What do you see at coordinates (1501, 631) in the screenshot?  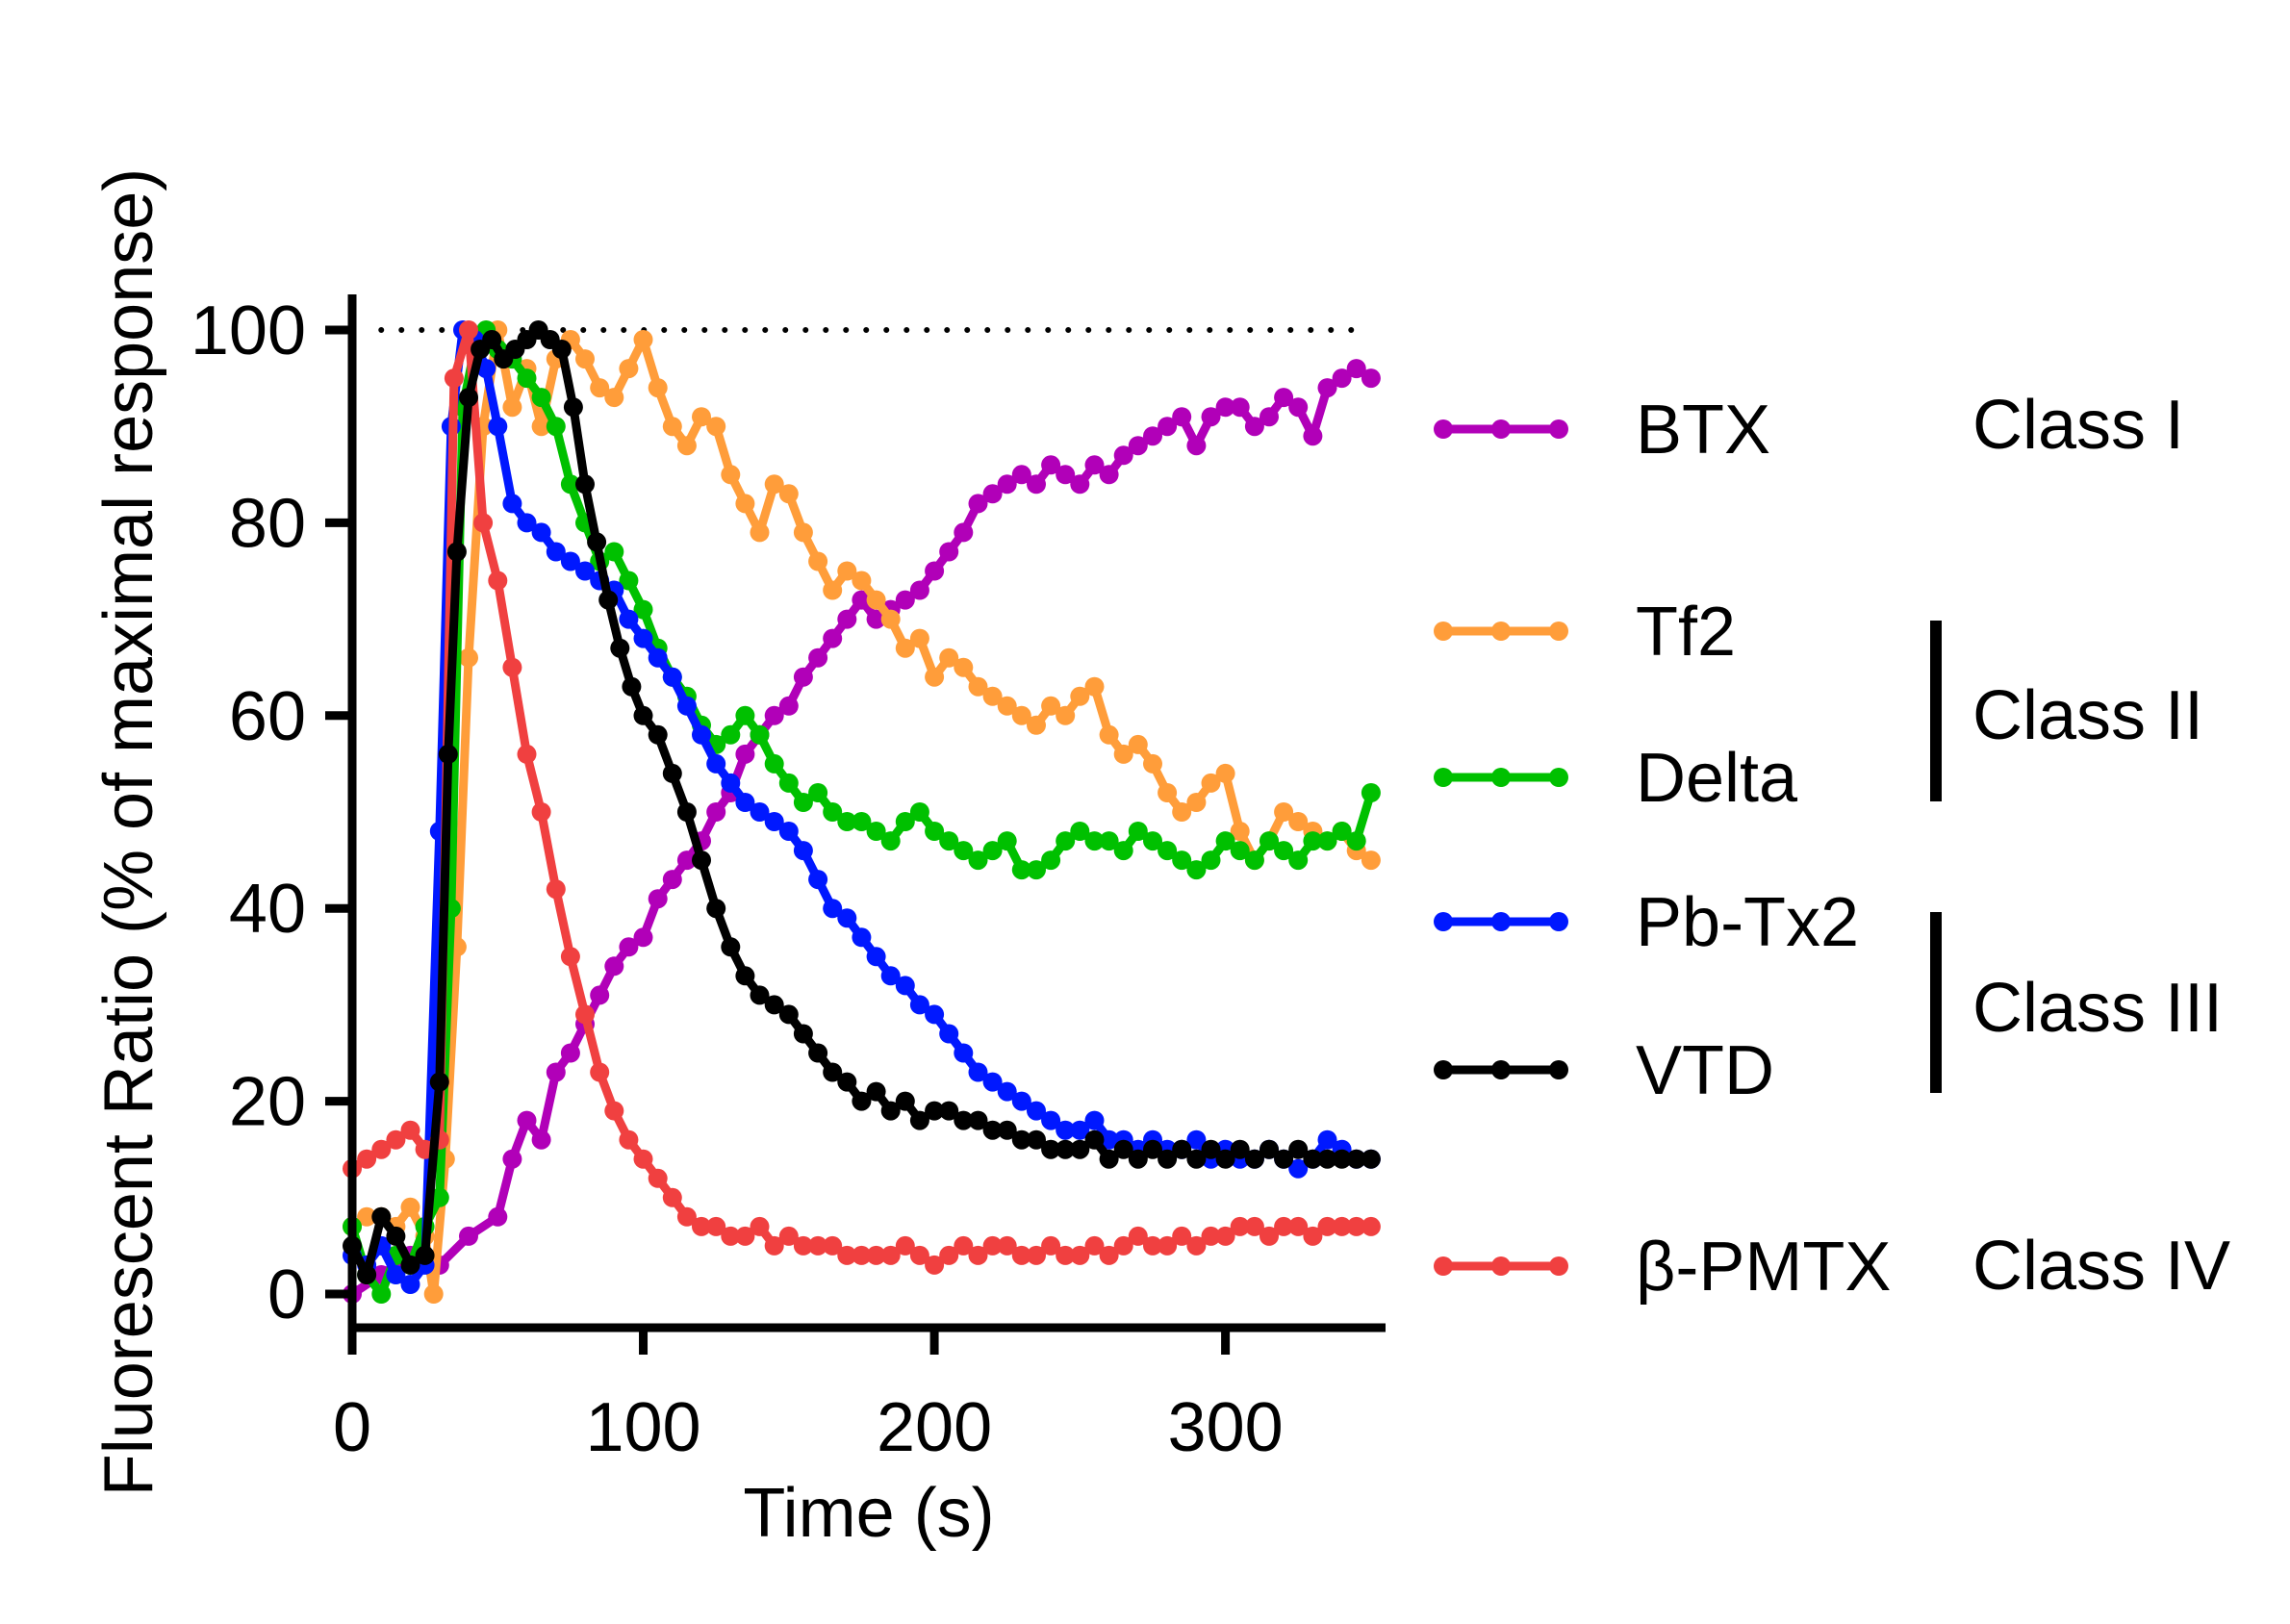 I see `legend-marker-tf2-mid` at bounding box center [1501, 631].